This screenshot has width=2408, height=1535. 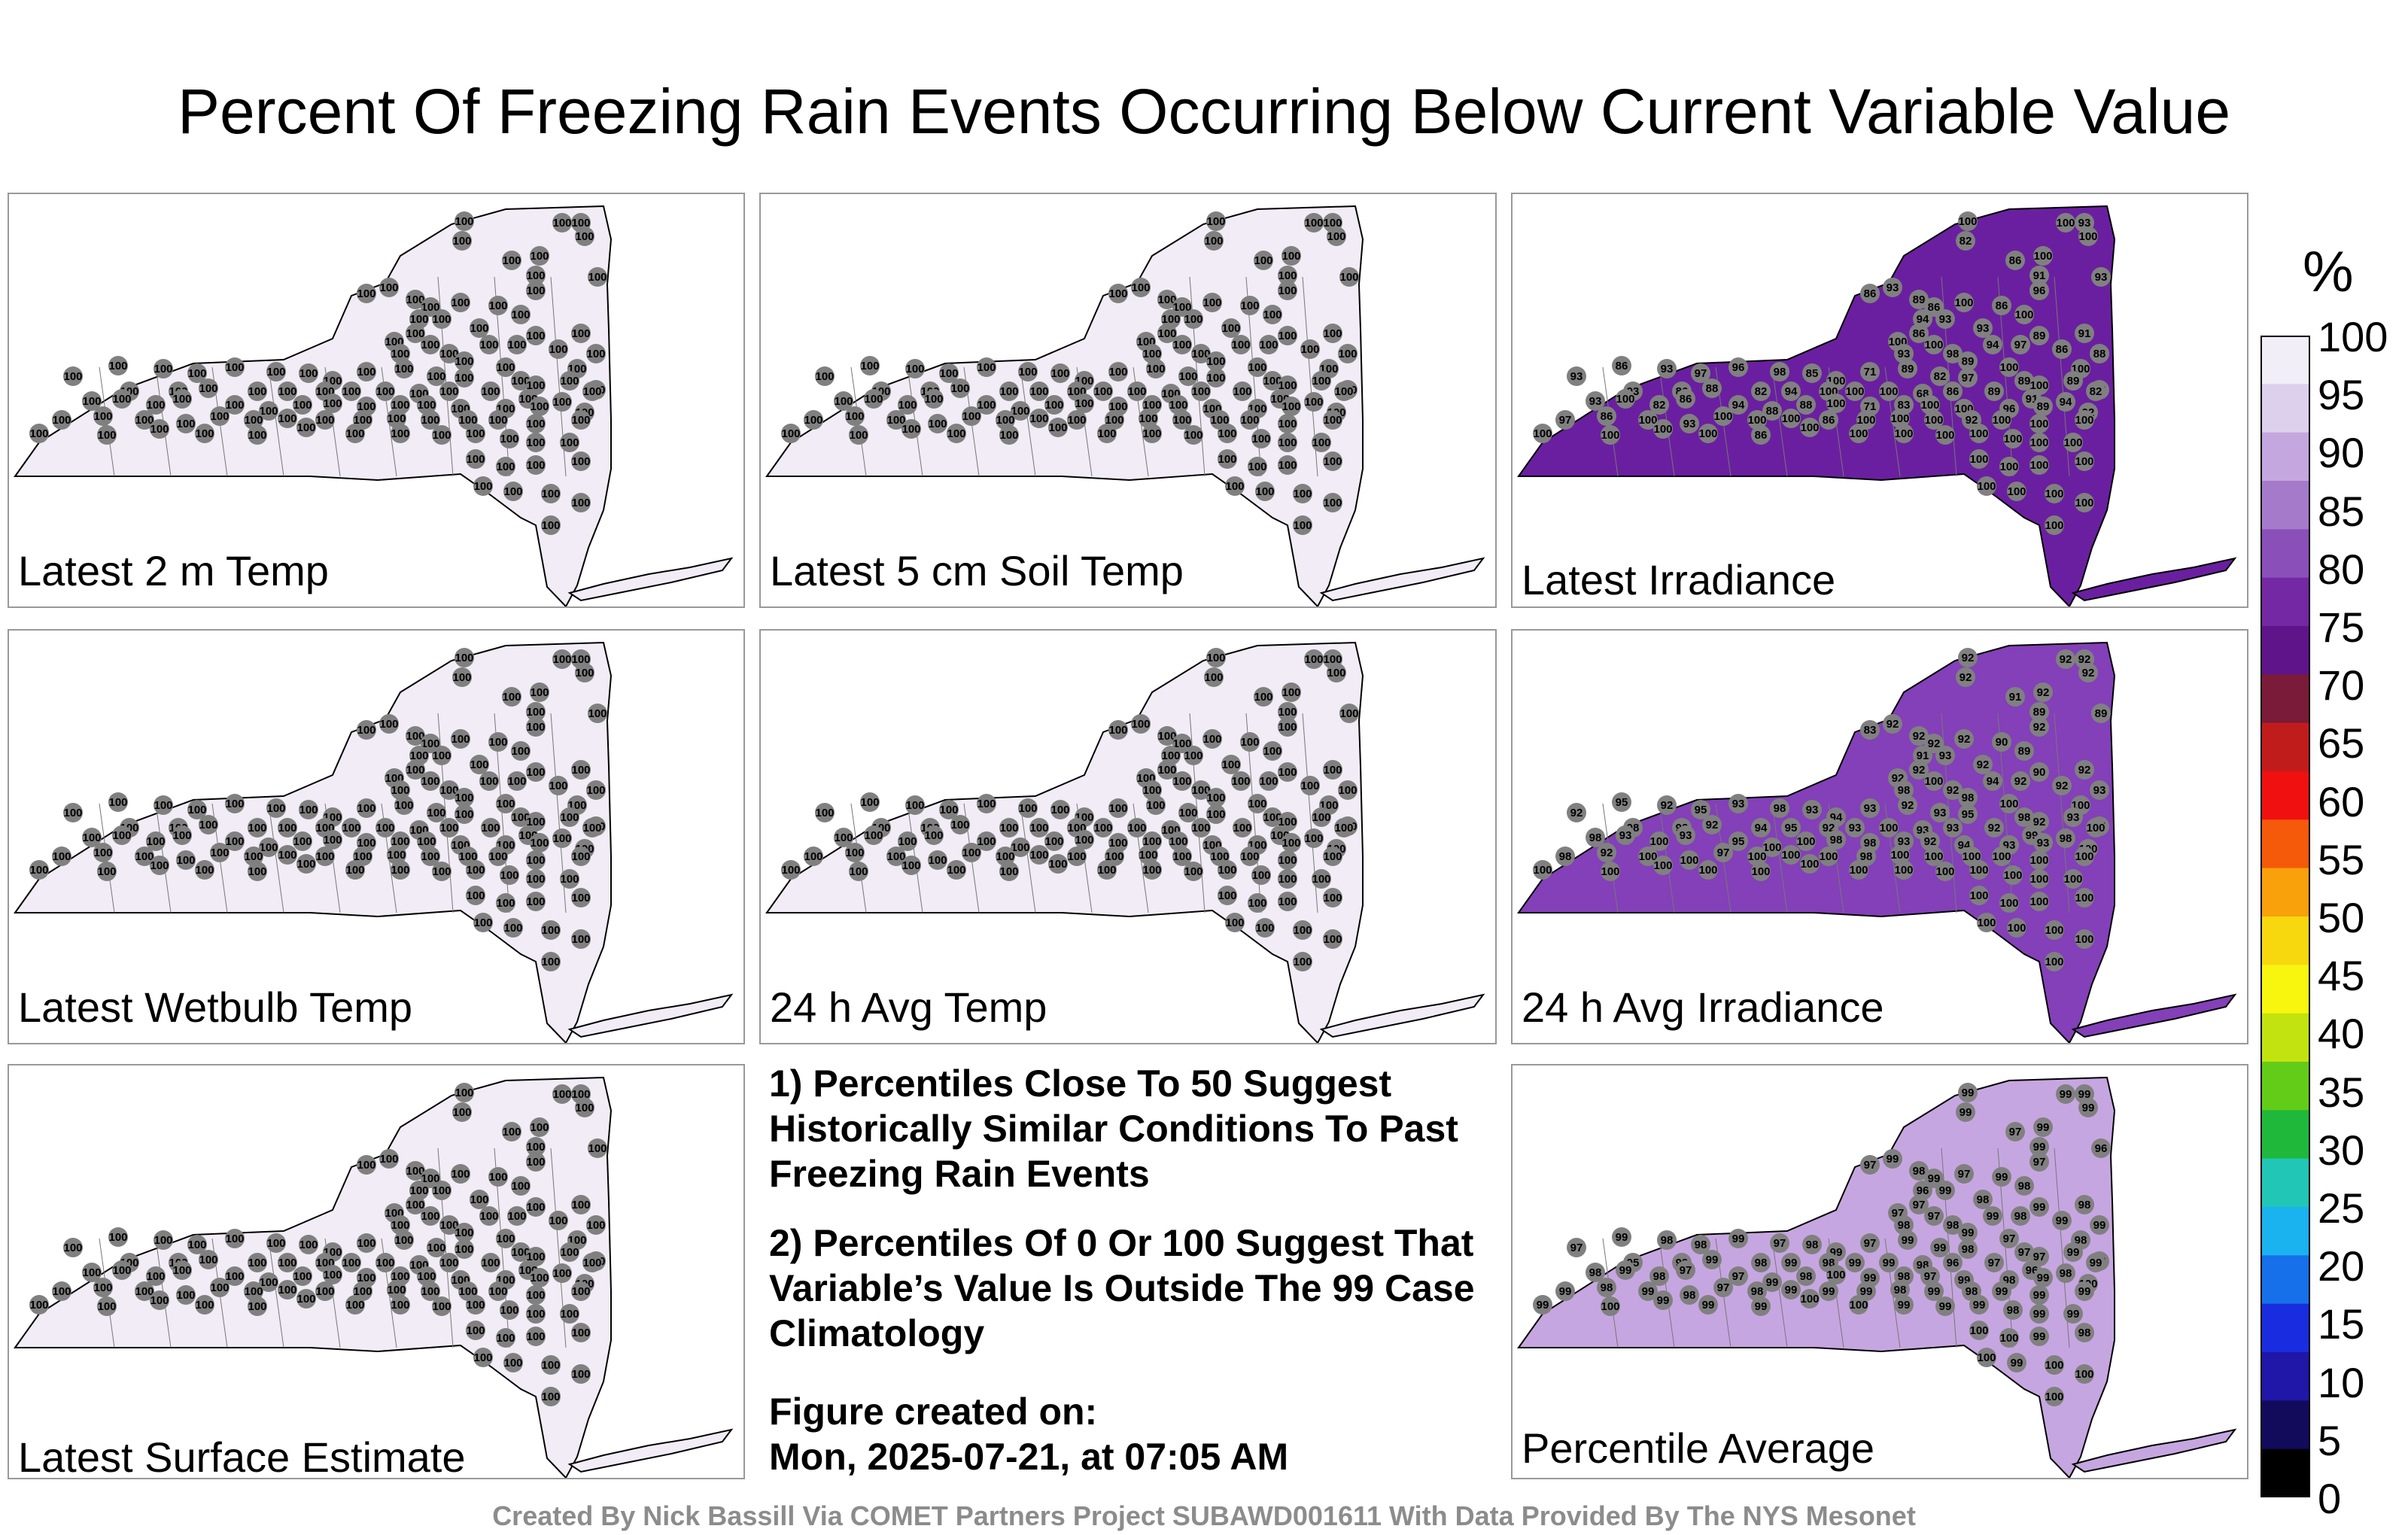 What do you see at coordinates (1945, 1190) in the screenshot?
I see `station-value: 99` at bounding box center [1945, 1190].